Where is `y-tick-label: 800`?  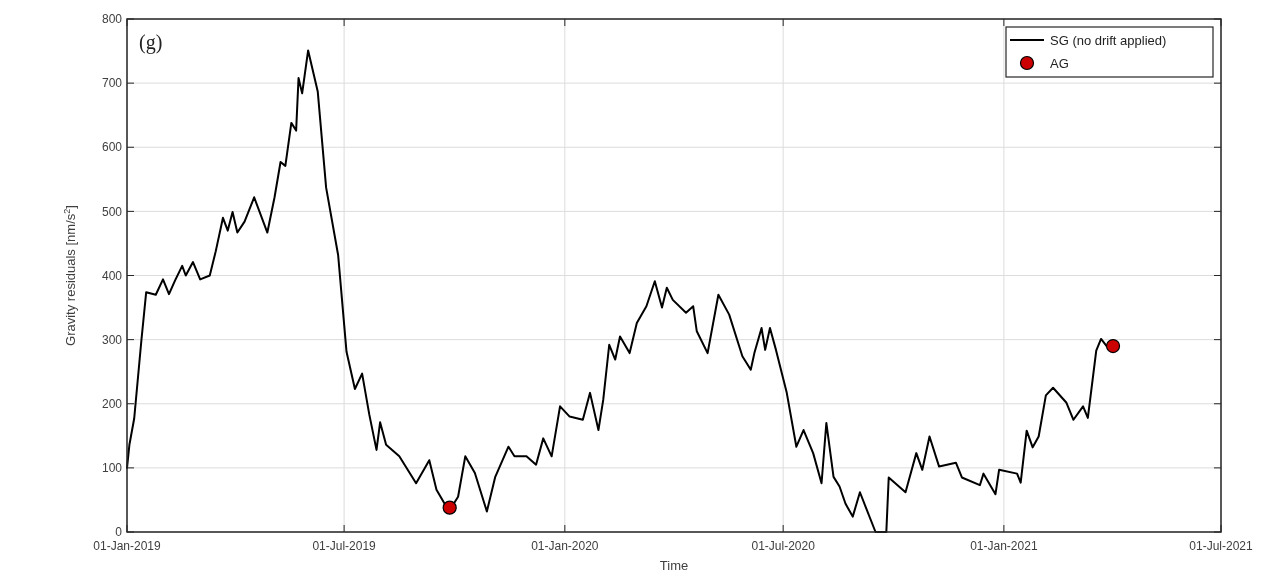
y-tick-label: 800 is located at coordinates (112, 19).